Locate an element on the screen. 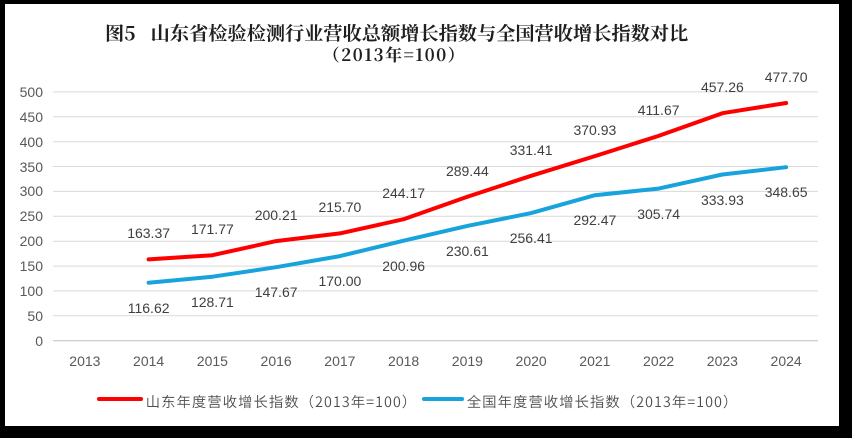  y-tick-label: 250 is located at coordinates (31, 216).